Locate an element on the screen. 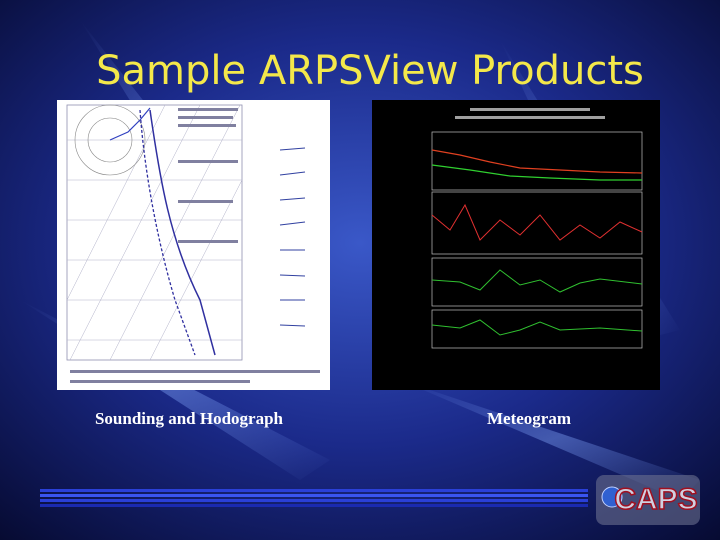 This screenshot has width=720, height=540. panel-caption: Sounding and Hodograph is located at coordinates (189, 418).